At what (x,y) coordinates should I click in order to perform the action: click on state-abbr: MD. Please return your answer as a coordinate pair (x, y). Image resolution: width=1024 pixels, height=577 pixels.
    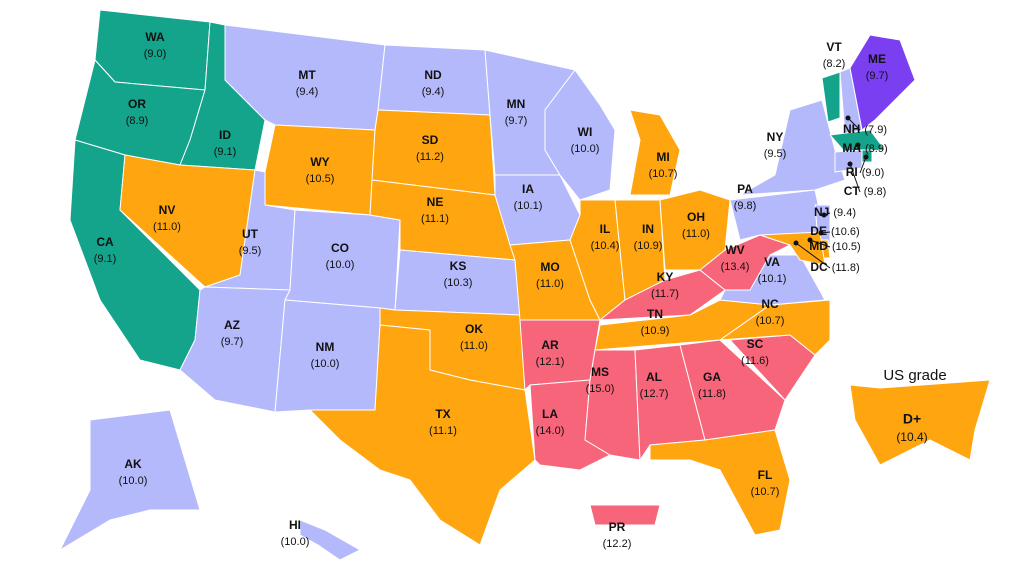
    Looking at the image, I should click on (818, 246).